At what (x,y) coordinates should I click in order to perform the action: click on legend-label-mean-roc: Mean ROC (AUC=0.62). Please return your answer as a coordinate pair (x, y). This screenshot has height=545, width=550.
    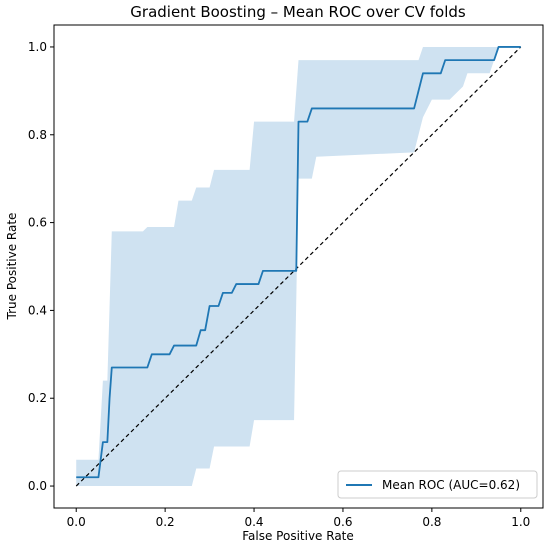
    Looking at the image, I should click on (451, 485).